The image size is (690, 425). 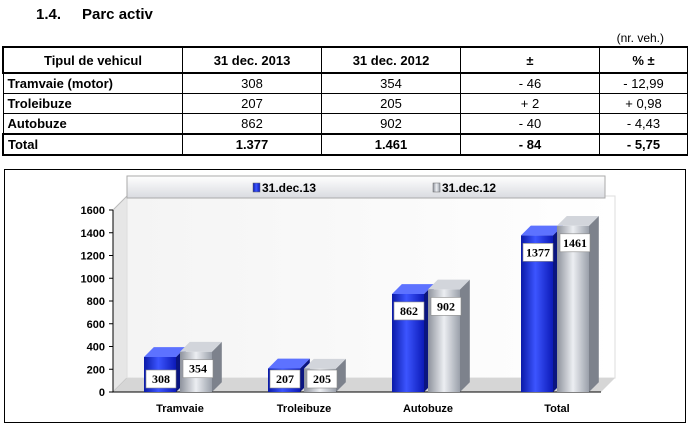 I want to click on x-tick-label: Tramvaie, so click(x=180, y=409).